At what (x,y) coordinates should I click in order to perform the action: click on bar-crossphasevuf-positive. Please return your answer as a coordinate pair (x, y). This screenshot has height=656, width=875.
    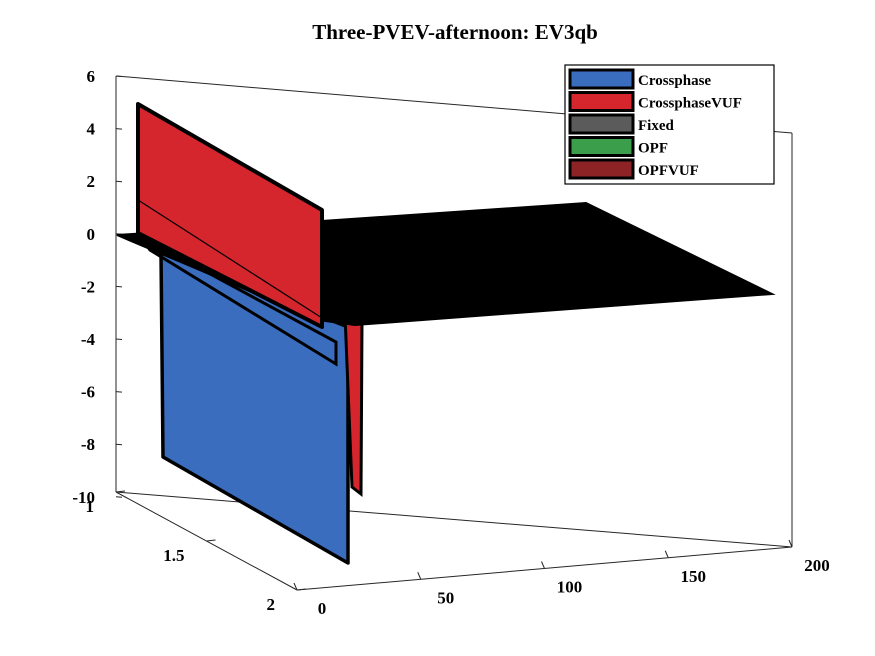
    Looking at the image, I should click on (230, 215).